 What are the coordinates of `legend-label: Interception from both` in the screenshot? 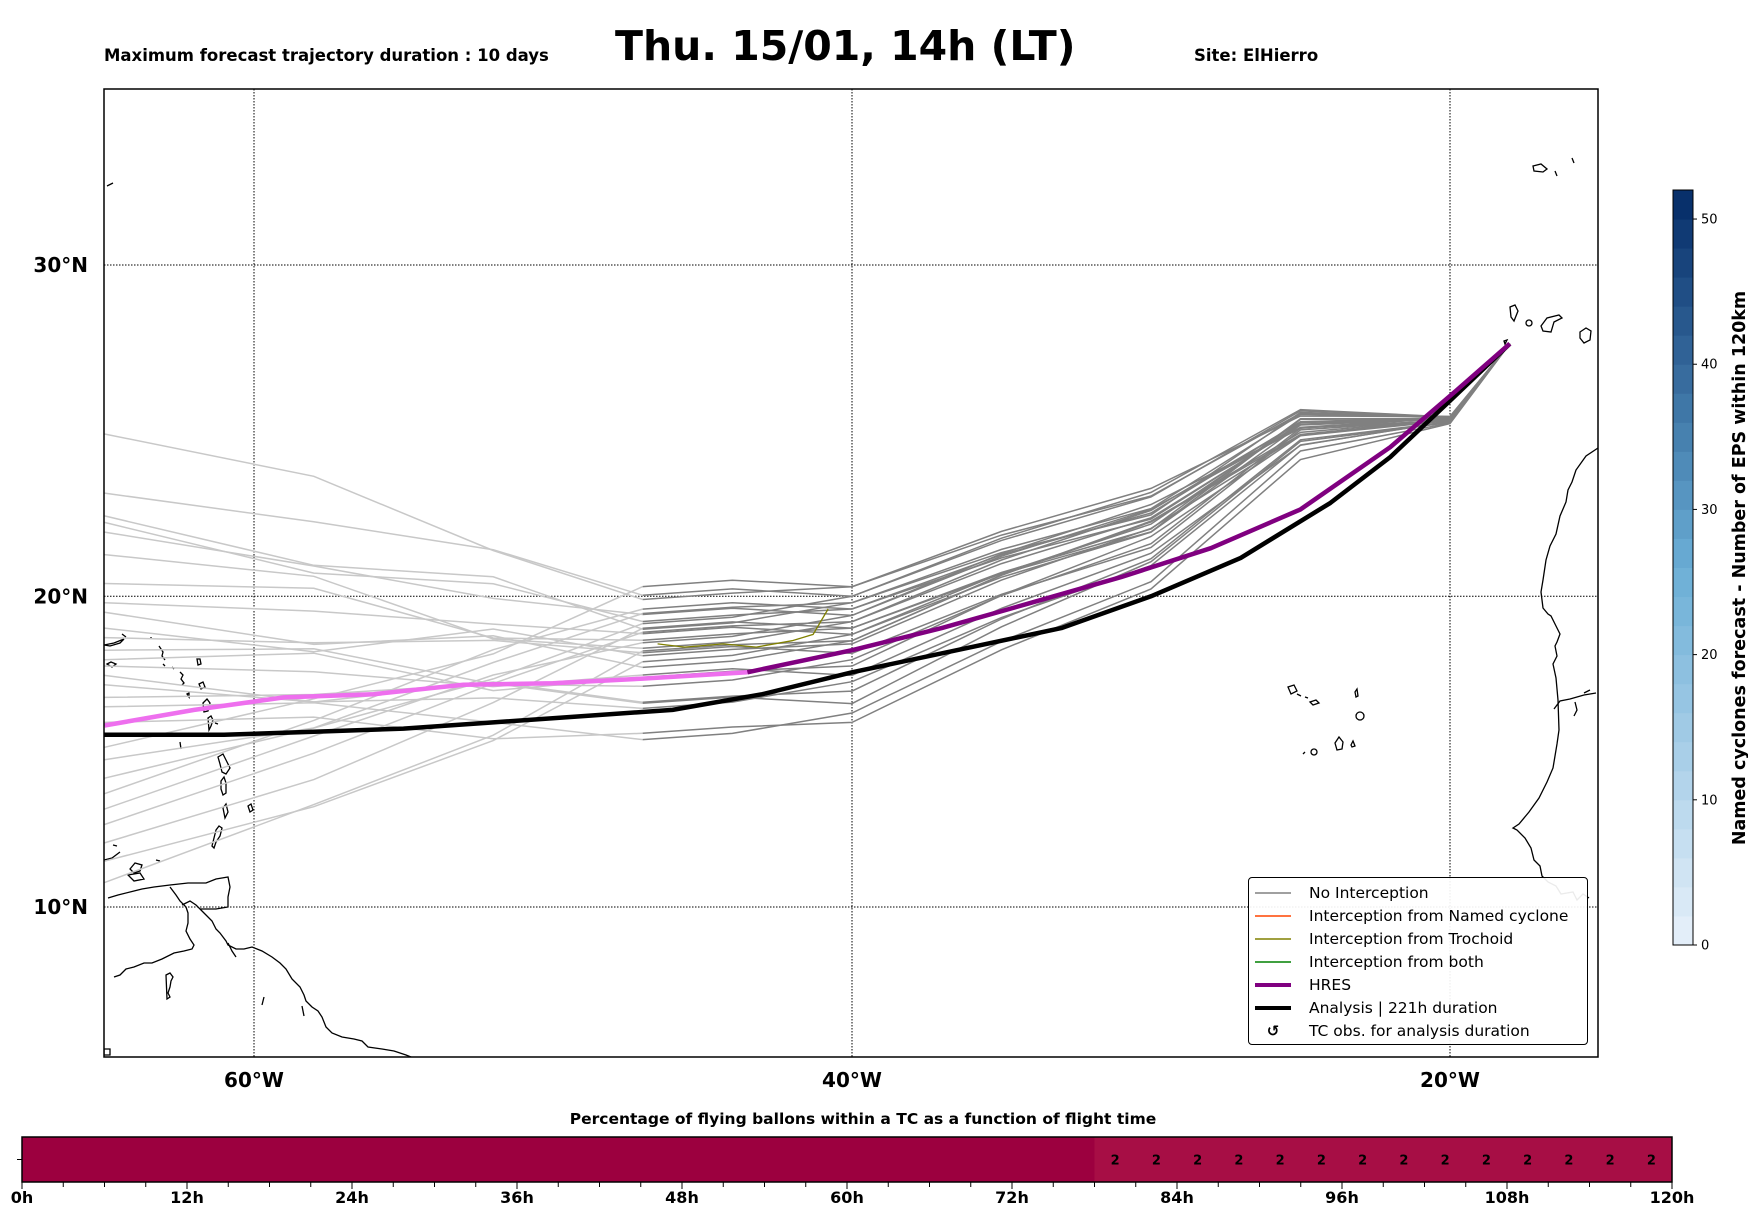 It's located at (1396, 961).